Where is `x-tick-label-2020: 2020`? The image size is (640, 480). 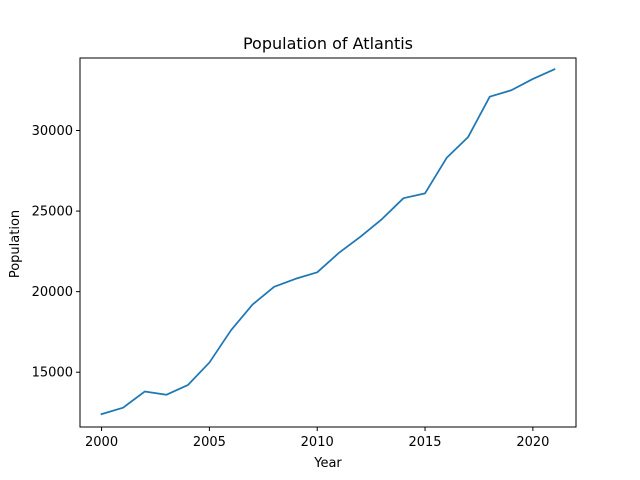 x-tick-label-2020: 2020 is located at coordinates (532, 442).